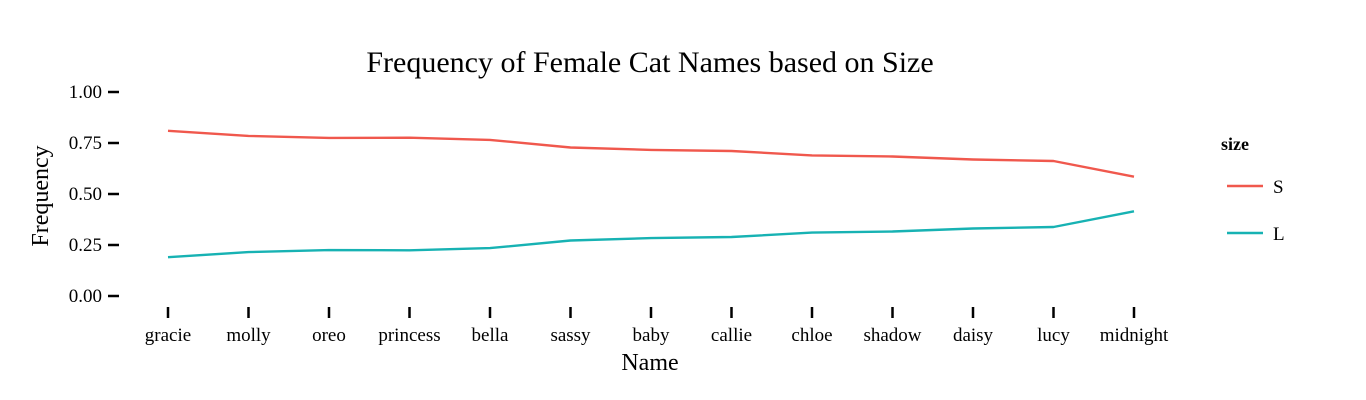 The height and width of the screenshot is (400, 1366). What do you see at coordinates (85, 194) in the screenshot?
I see `y-tick-label: 0.50` at bounding box center [85, 194].